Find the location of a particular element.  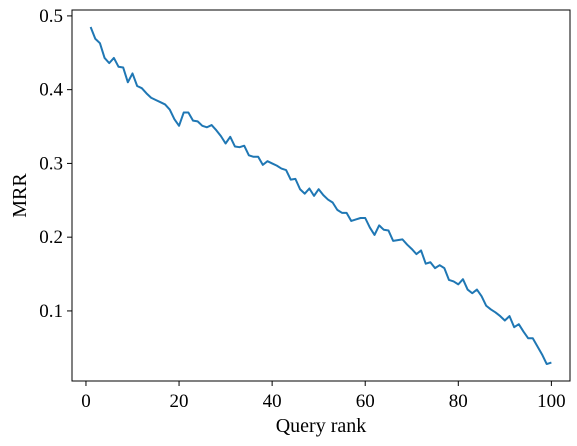

y-axis-ticks: 0.1 0.2 0.3 0.4 0.5 is located at coordinates (55, 164).